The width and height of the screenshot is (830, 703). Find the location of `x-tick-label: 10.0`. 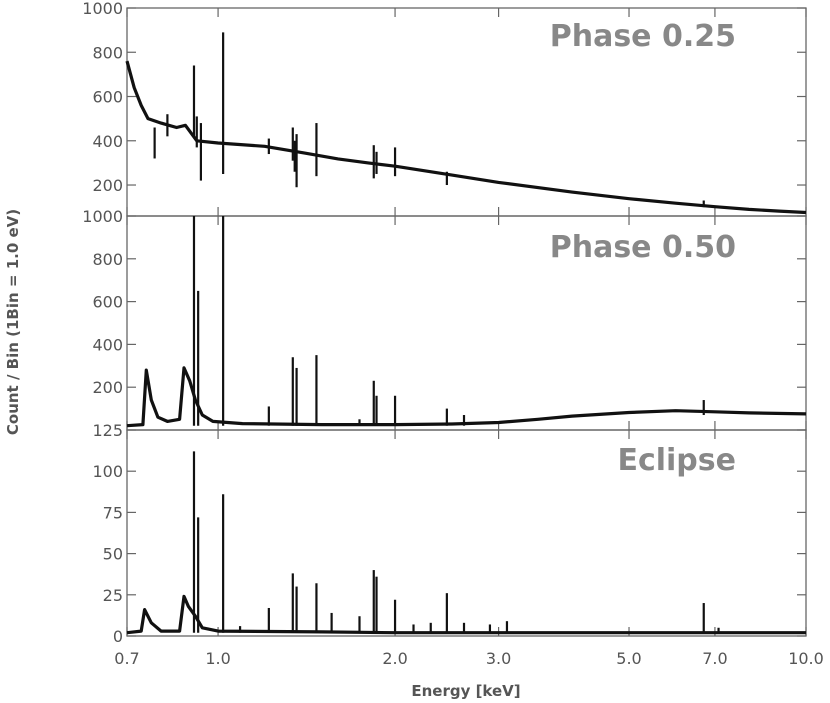

x-tick-label: 10.0 is located at coordinates (806, 658).